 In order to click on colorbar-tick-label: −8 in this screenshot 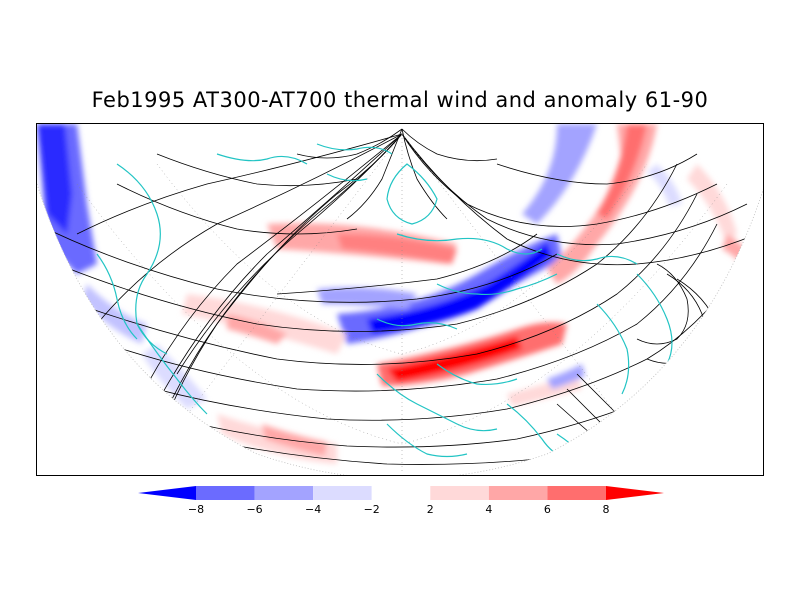, I will do `click(196, 509)`.